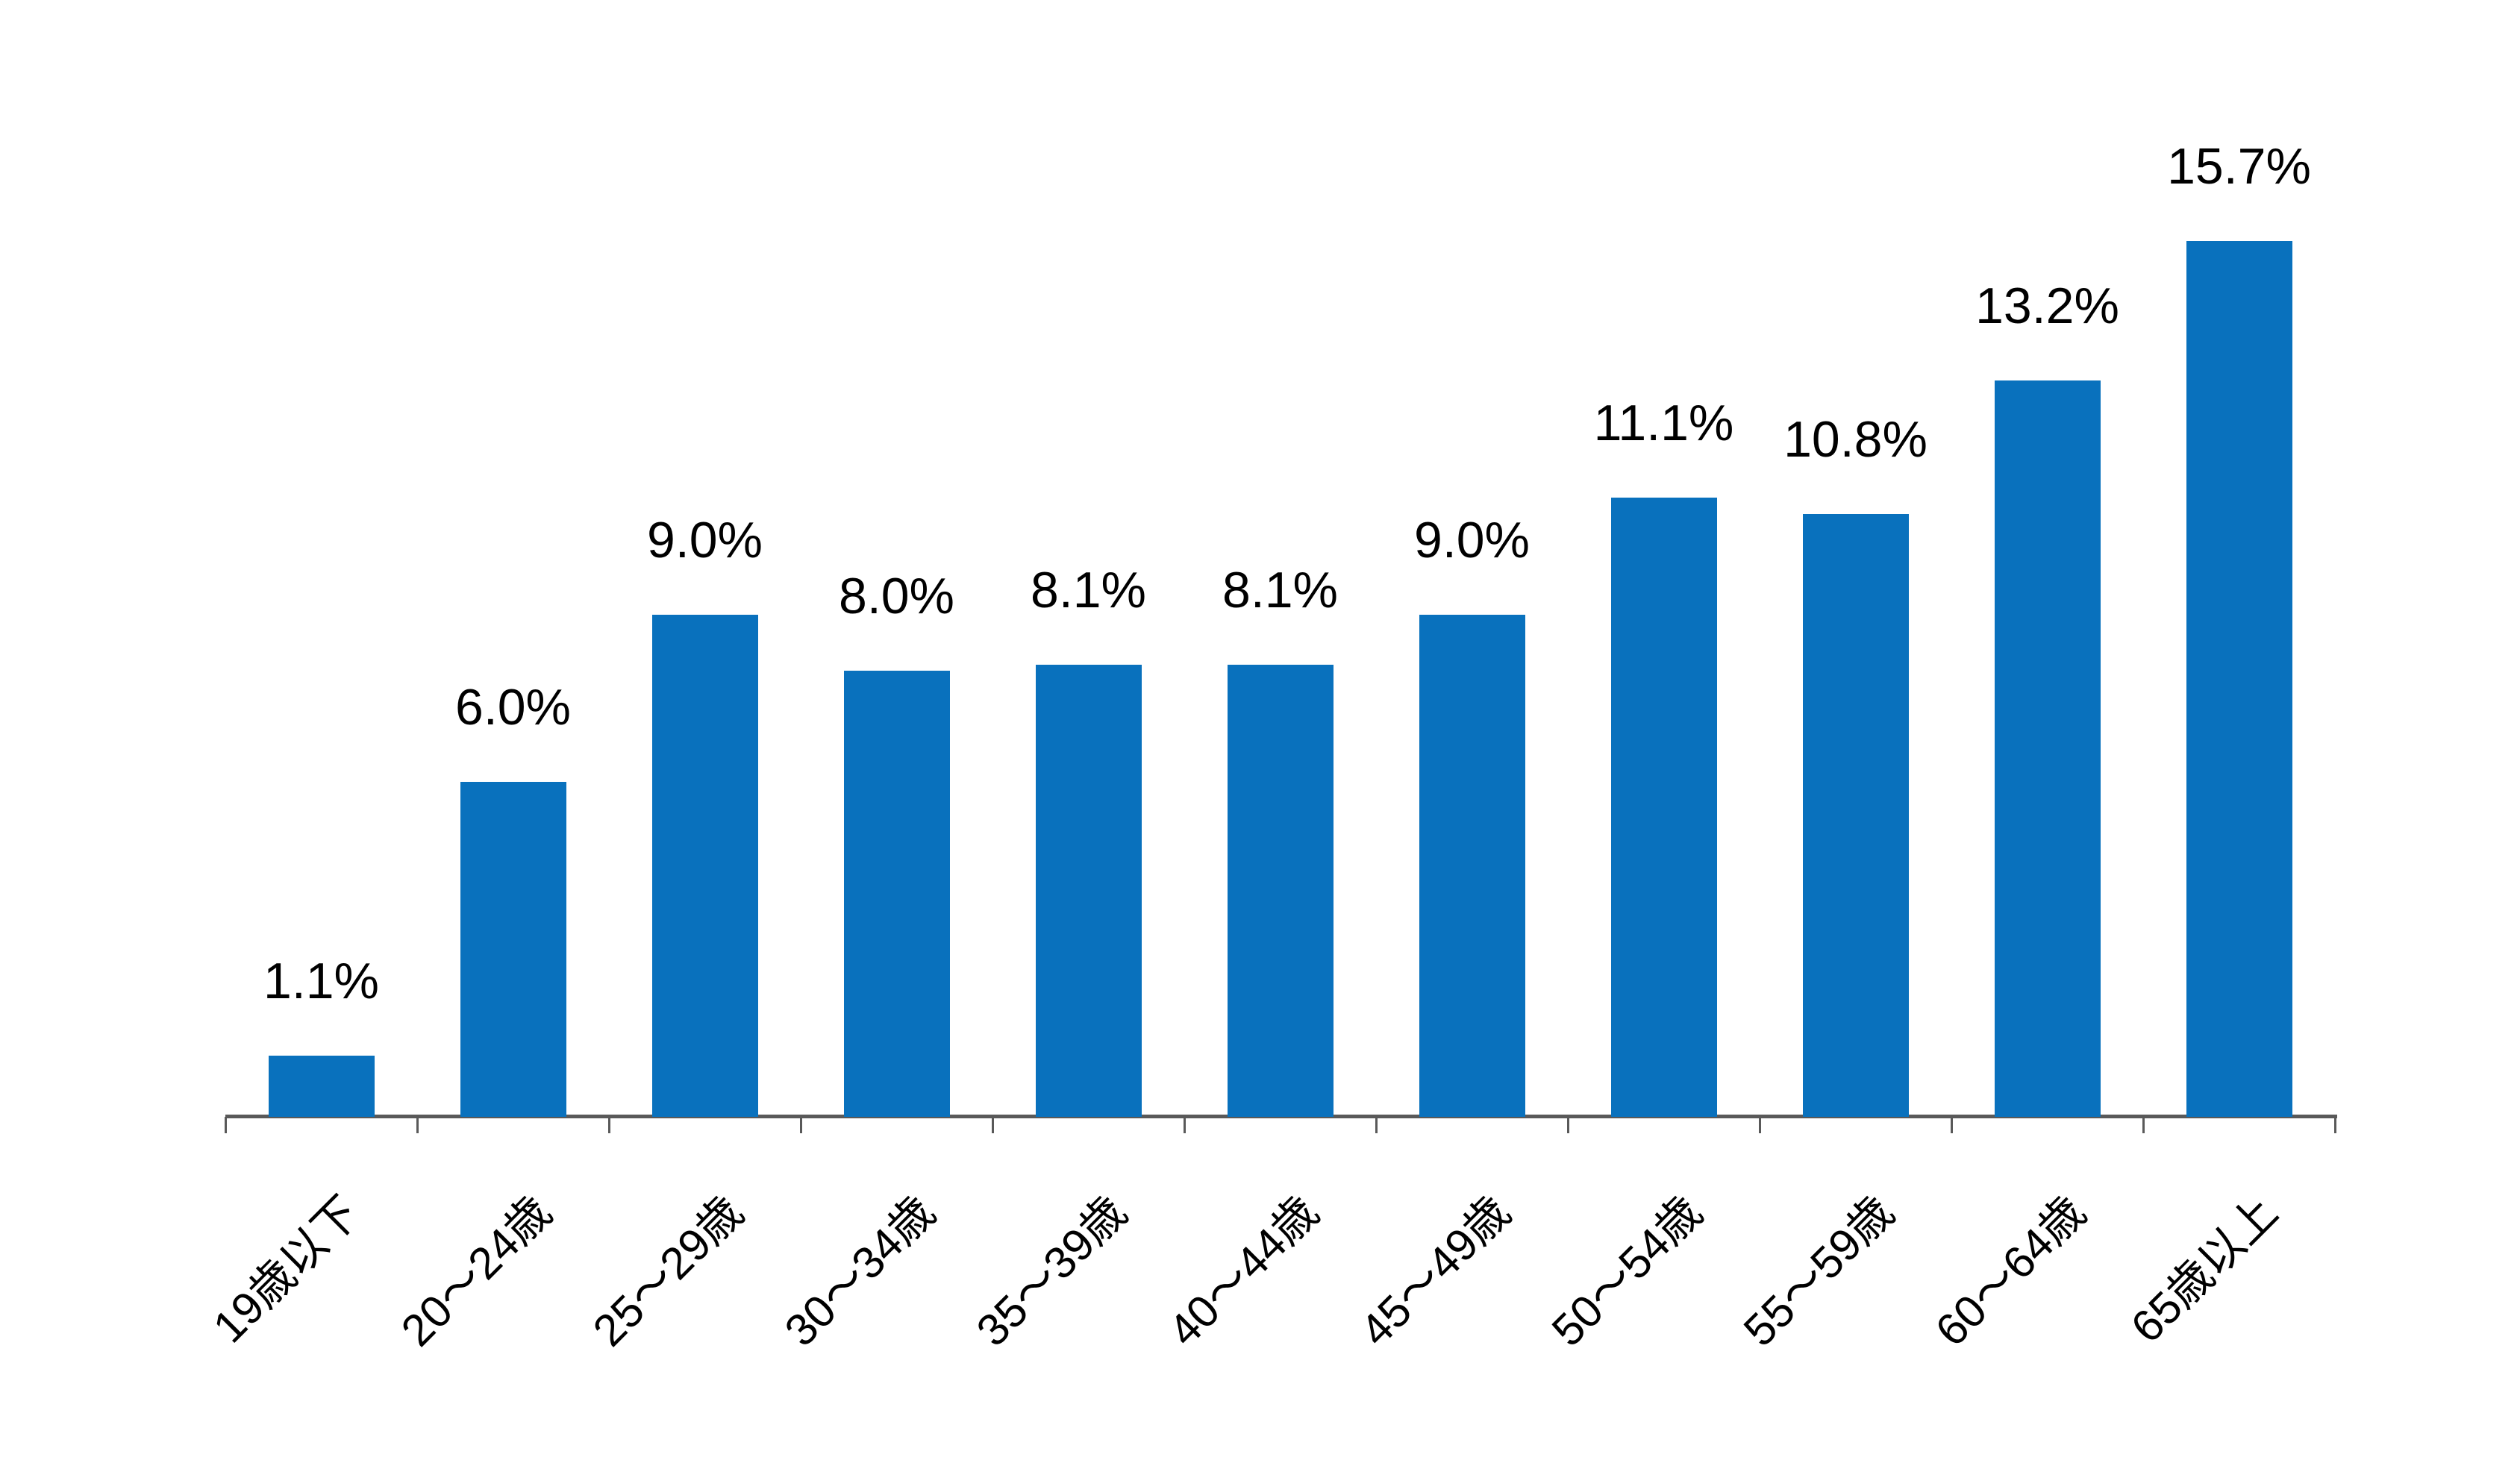  I want to click on category-label: 45～49歳, so click(1435, 1271).